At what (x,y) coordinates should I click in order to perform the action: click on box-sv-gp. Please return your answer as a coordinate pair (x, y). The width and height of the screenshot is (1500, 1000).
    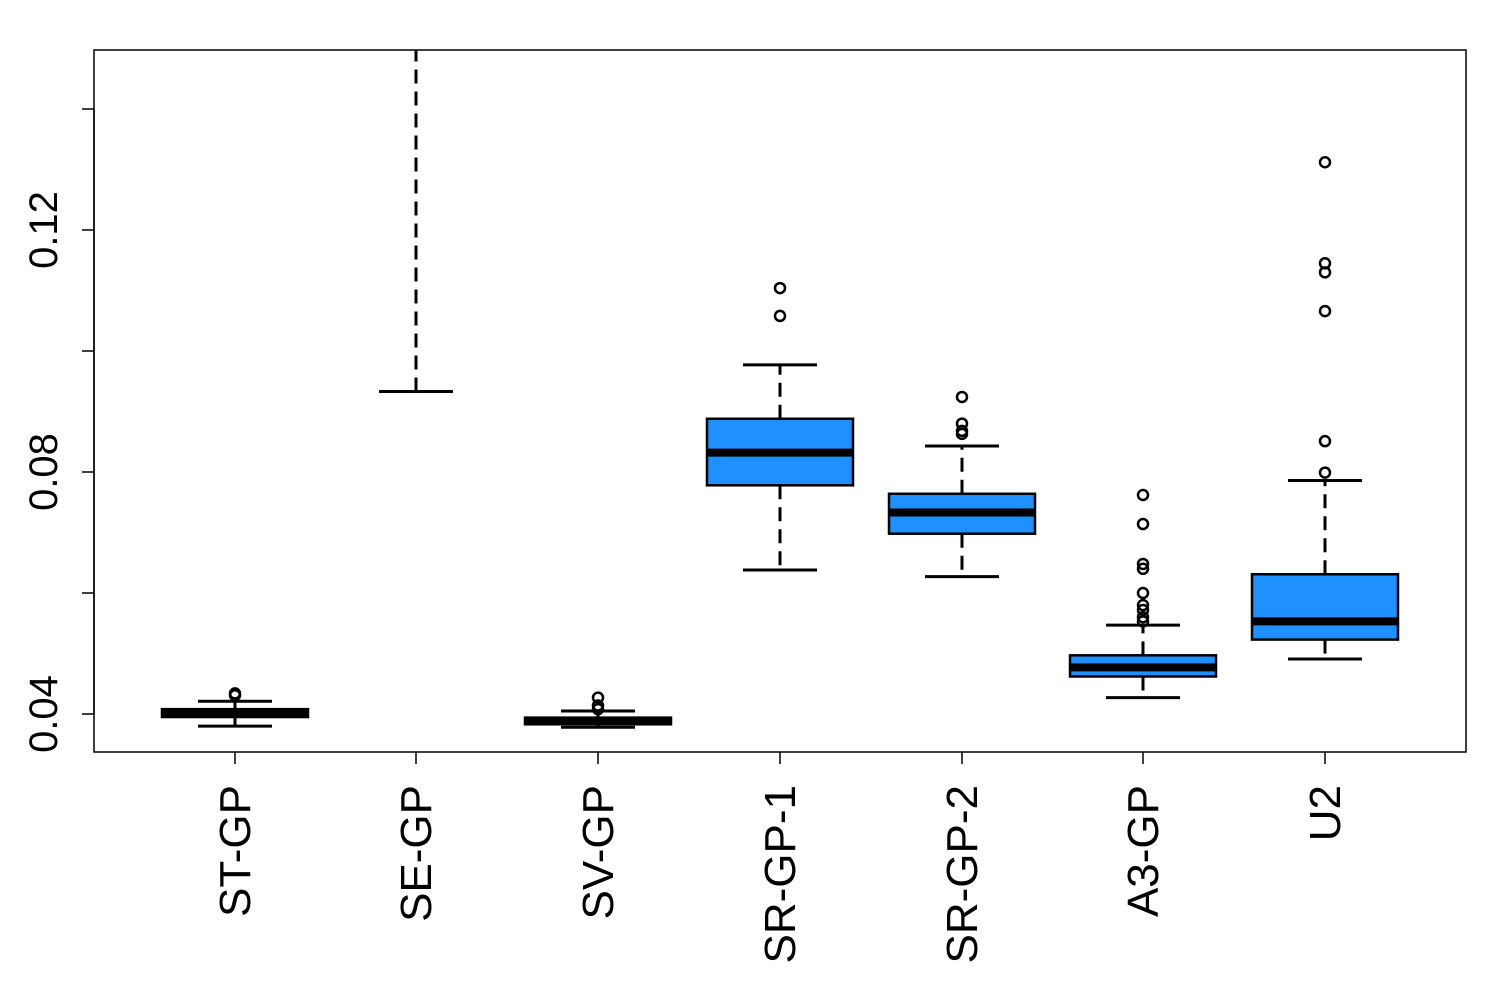
    Looking at the image, I should click on (598, 710).